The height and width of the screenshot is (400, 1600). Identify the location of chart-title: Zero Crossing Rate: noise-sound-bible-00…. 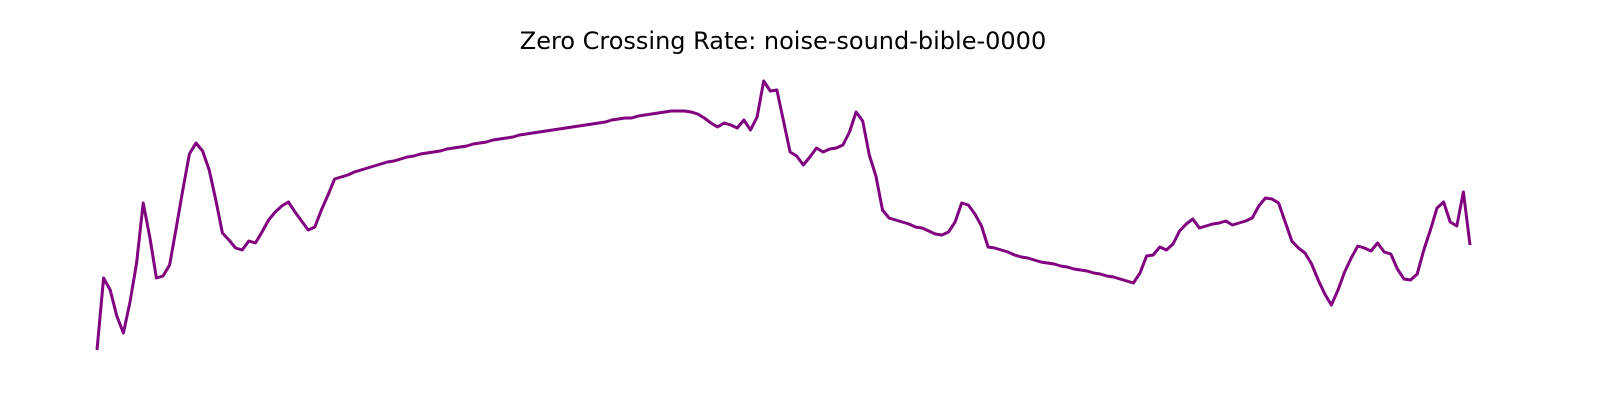
(783, 41).